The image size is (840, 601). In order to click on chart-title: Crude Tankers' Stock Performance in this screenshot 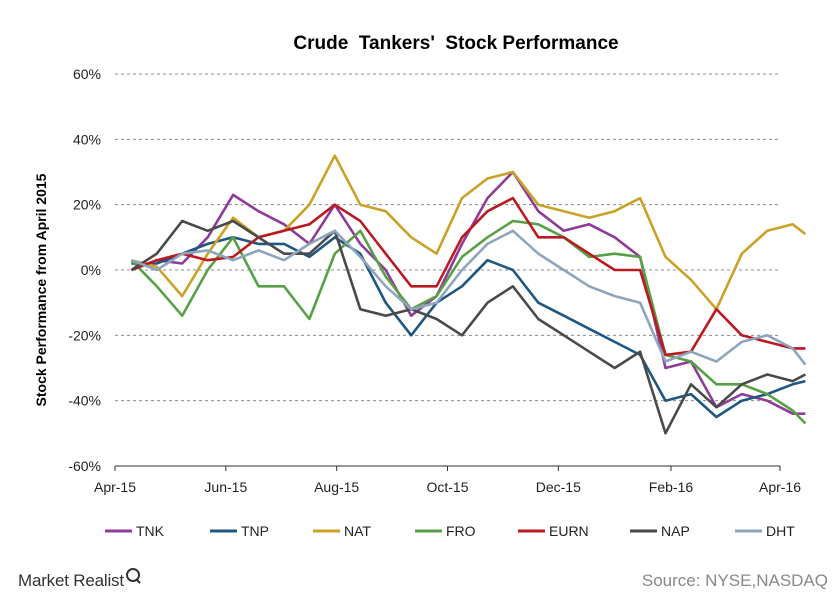, I will do `click(455, 43)`.